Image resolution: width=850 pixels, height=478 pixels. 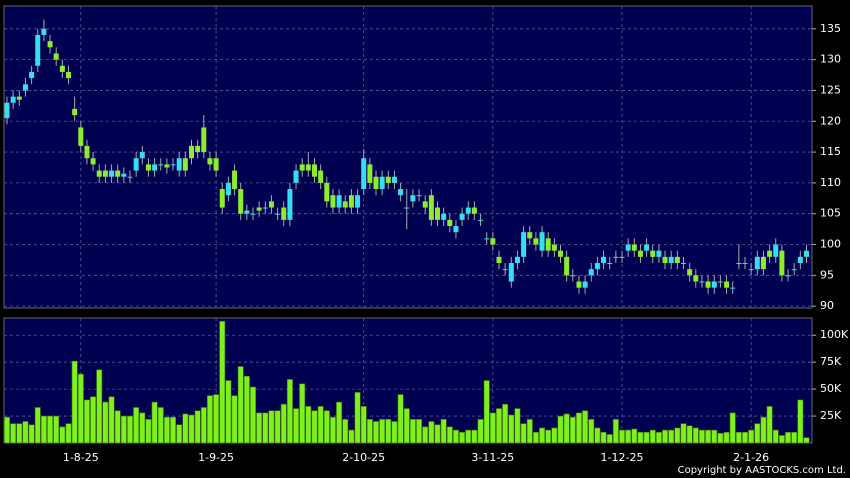 What do you see at coordinates (216, 457) in the screenshot?
I see `x-tick-label: 1-9-25` at bounding box center [216, 457].